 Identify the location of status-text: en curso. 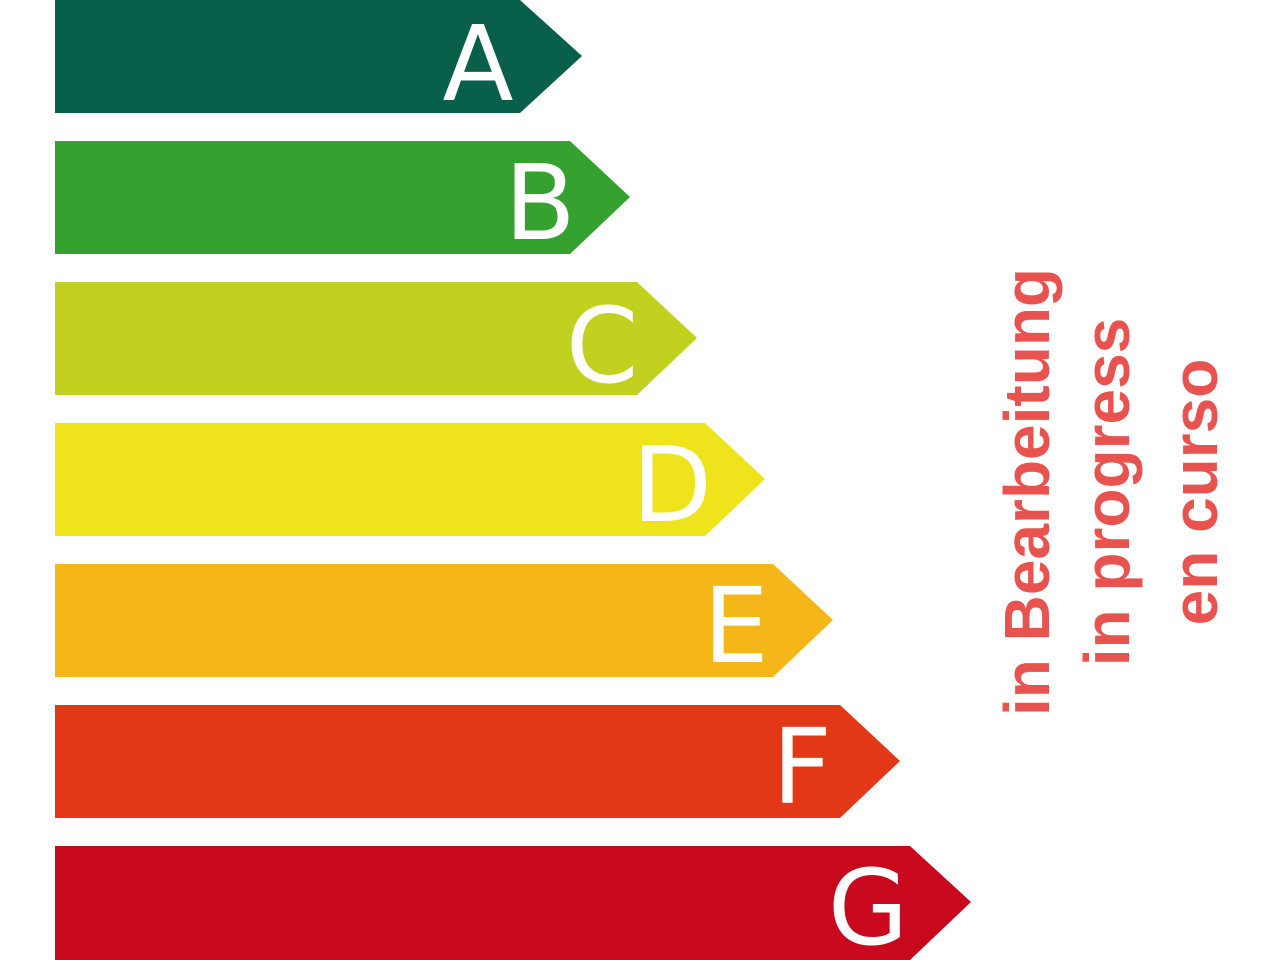
(1195, 492).